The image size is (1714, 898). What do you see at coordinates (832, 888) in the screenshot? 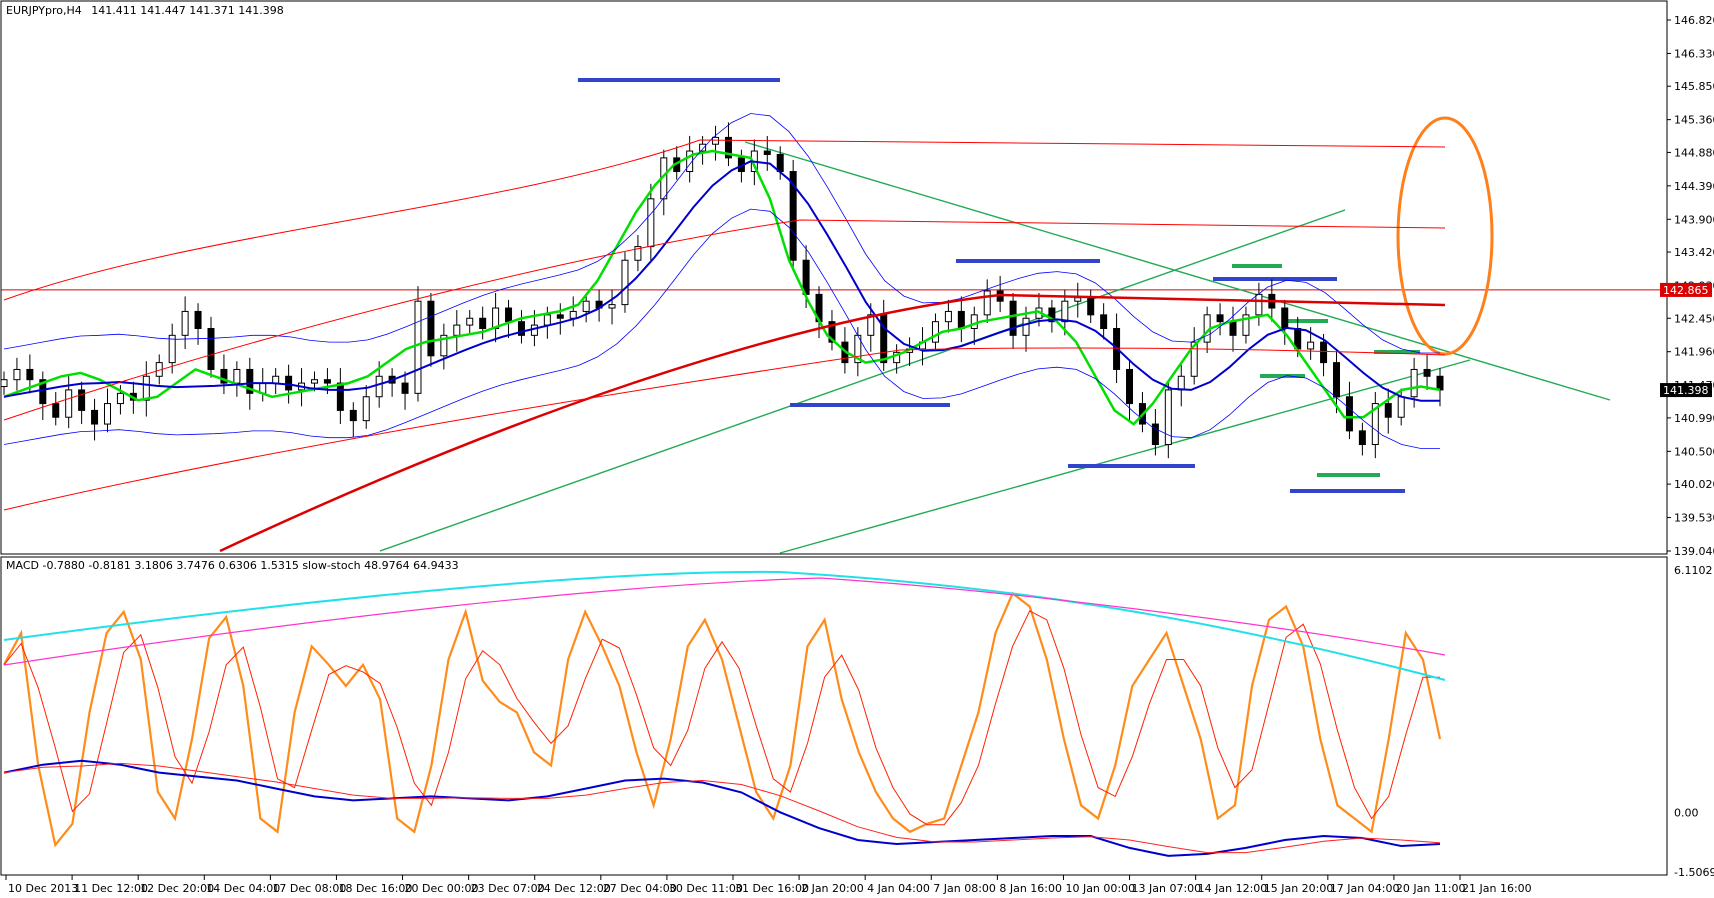
I see `x-tick-label: 2 Jan 20:00` at bounding box center [832, 888].